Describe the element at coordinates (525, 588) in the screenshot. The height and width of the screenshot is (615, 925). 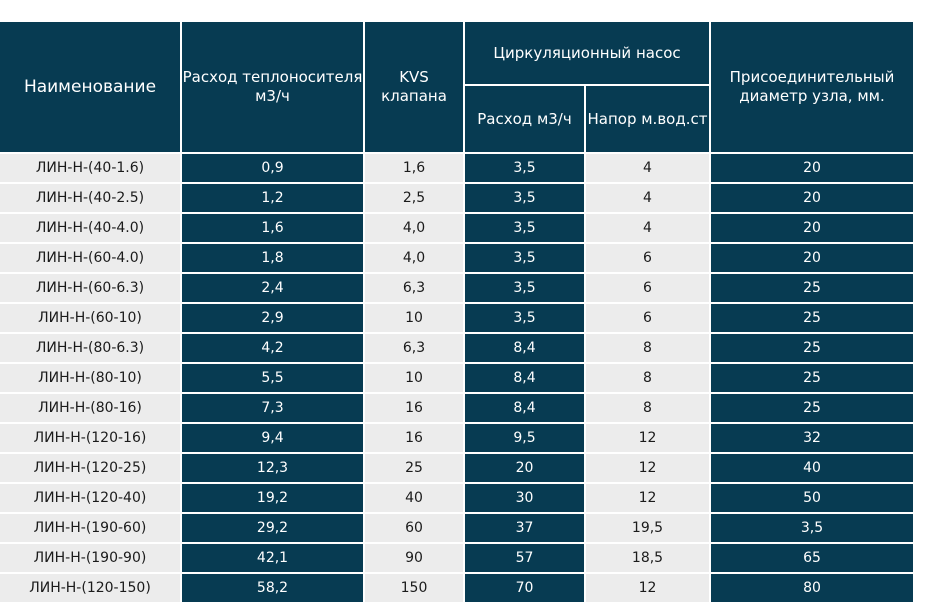
I see `cell-pump-flow: 70` at that location.